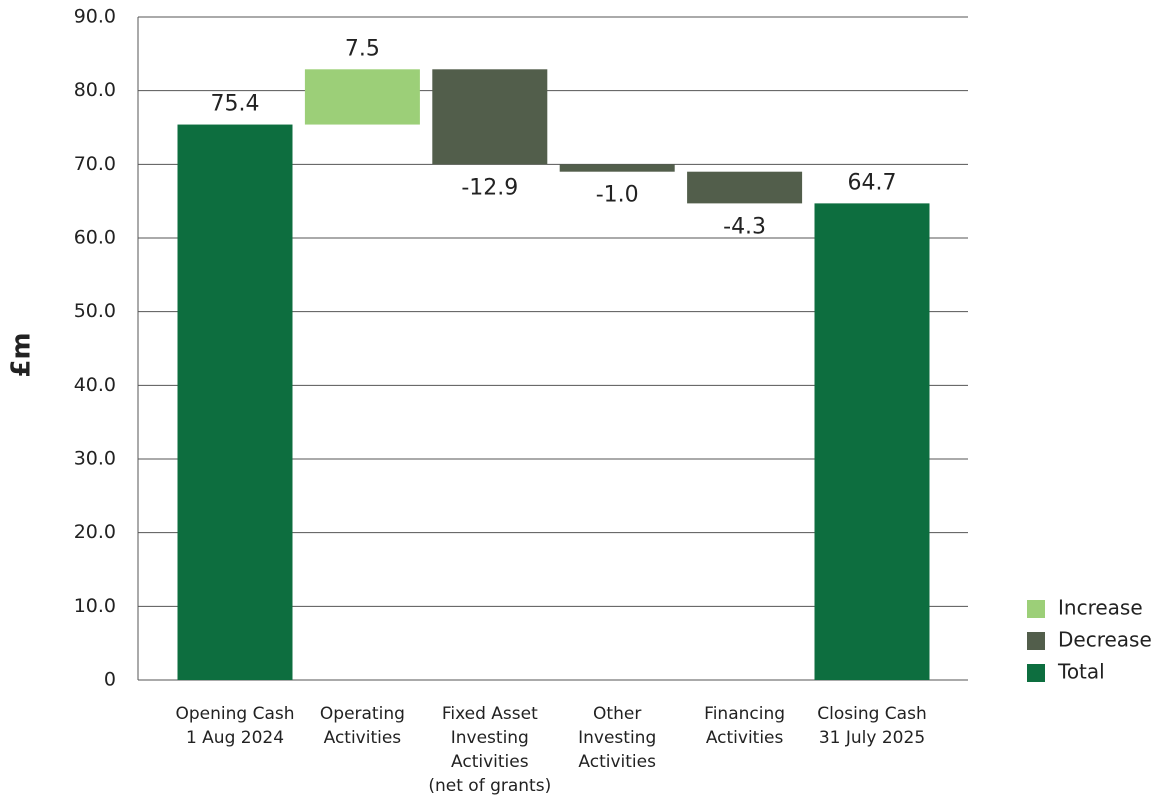  What do you see at coordinates (95, 385) in the screenshot?
I see `y-tick-label: 40.0` at bounding box center [95, 385].